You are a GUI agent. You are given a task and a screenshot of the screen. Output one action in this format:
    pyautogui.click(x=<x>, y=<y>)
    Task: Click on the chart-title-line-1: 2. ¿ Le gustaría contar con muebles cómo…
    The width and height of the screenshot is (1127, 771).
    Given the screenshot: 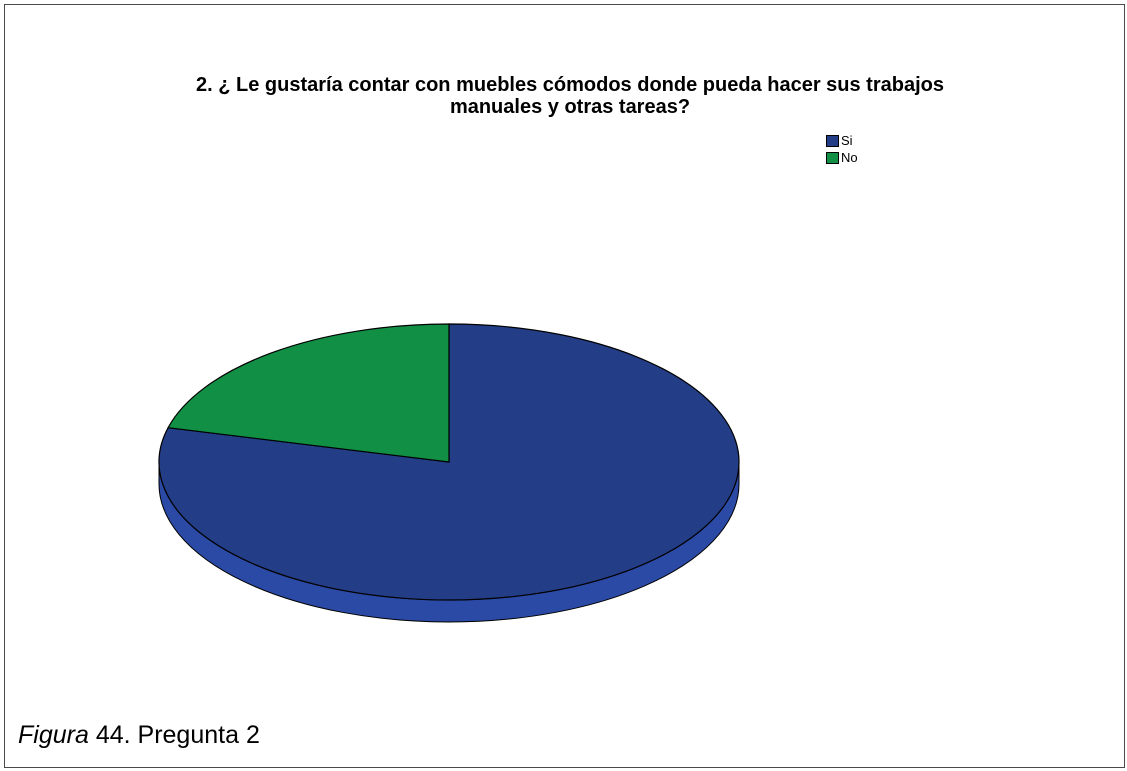 What is the action you would take?
    pyautogui.click(x=570, y=85)
    